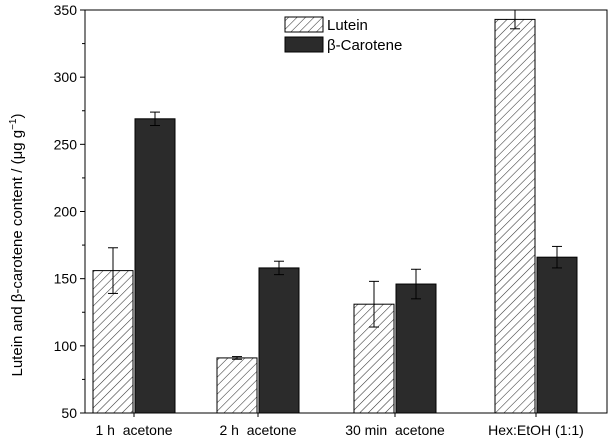 The image size is (616, 448). I want to click on legend-label-lutein: Lutein, so click(347, 25).